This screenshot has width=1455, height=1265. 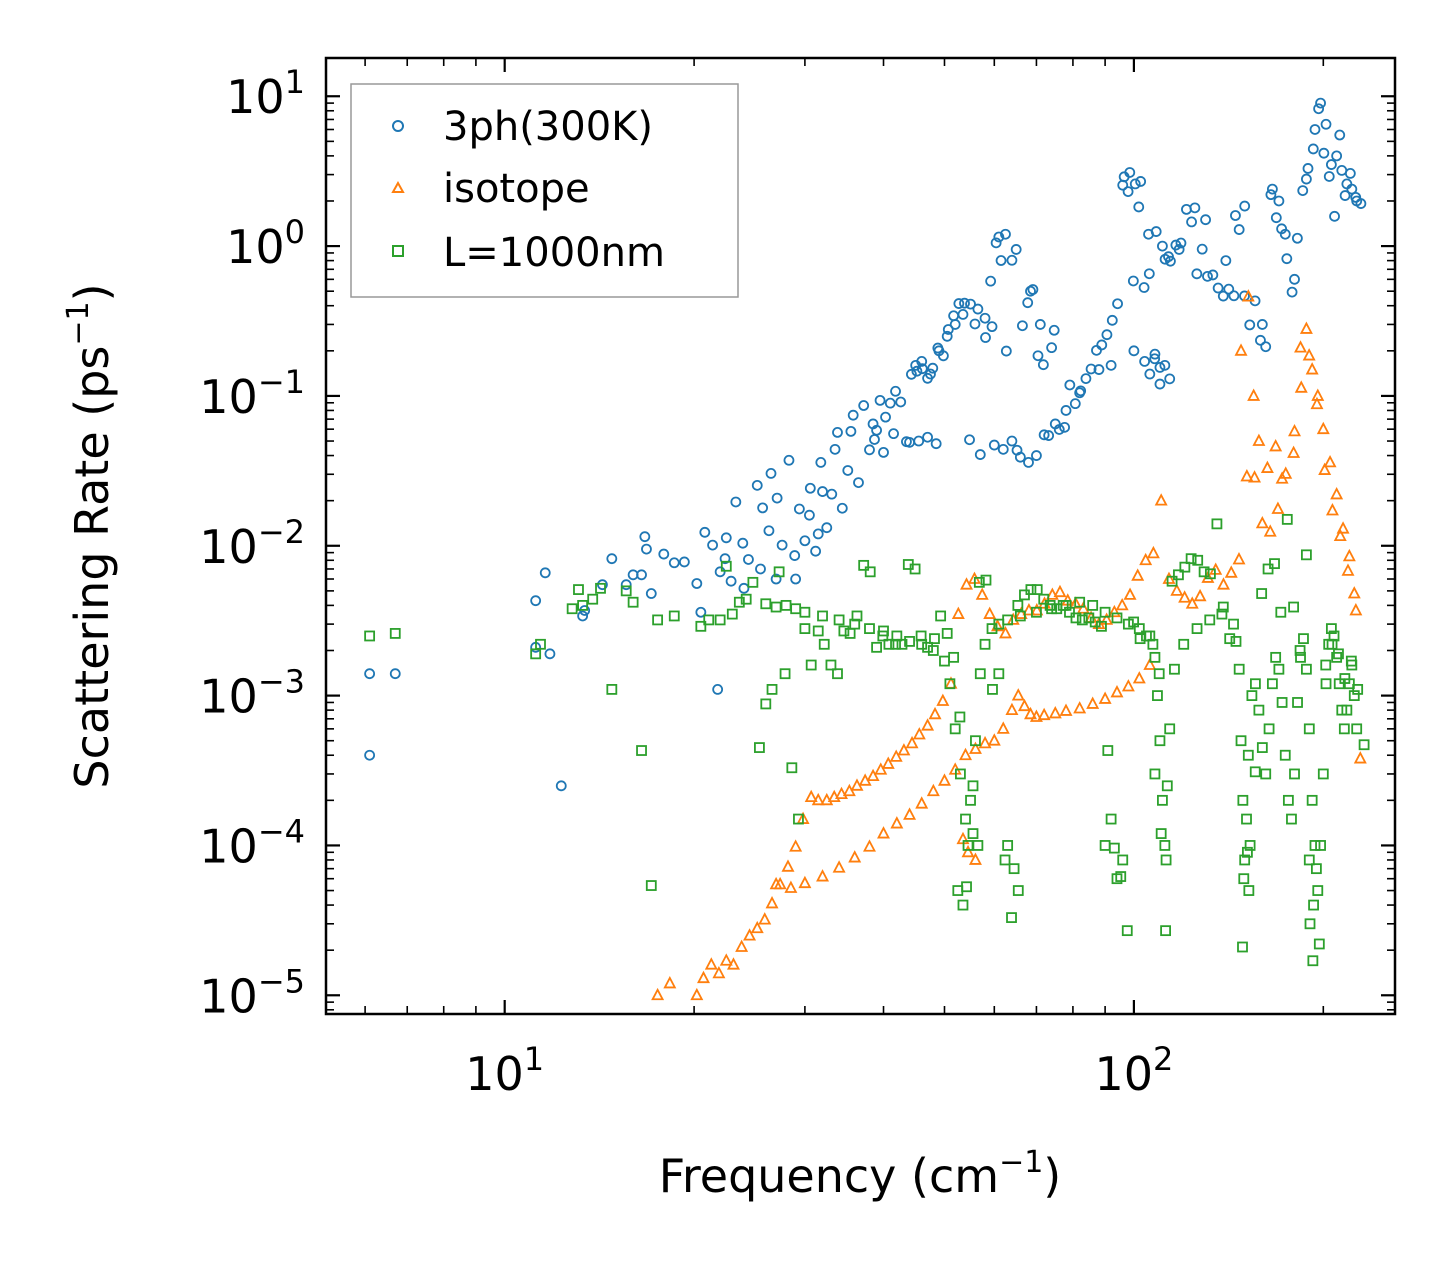 I want to click on legend-box, so click(x=544, y=190).